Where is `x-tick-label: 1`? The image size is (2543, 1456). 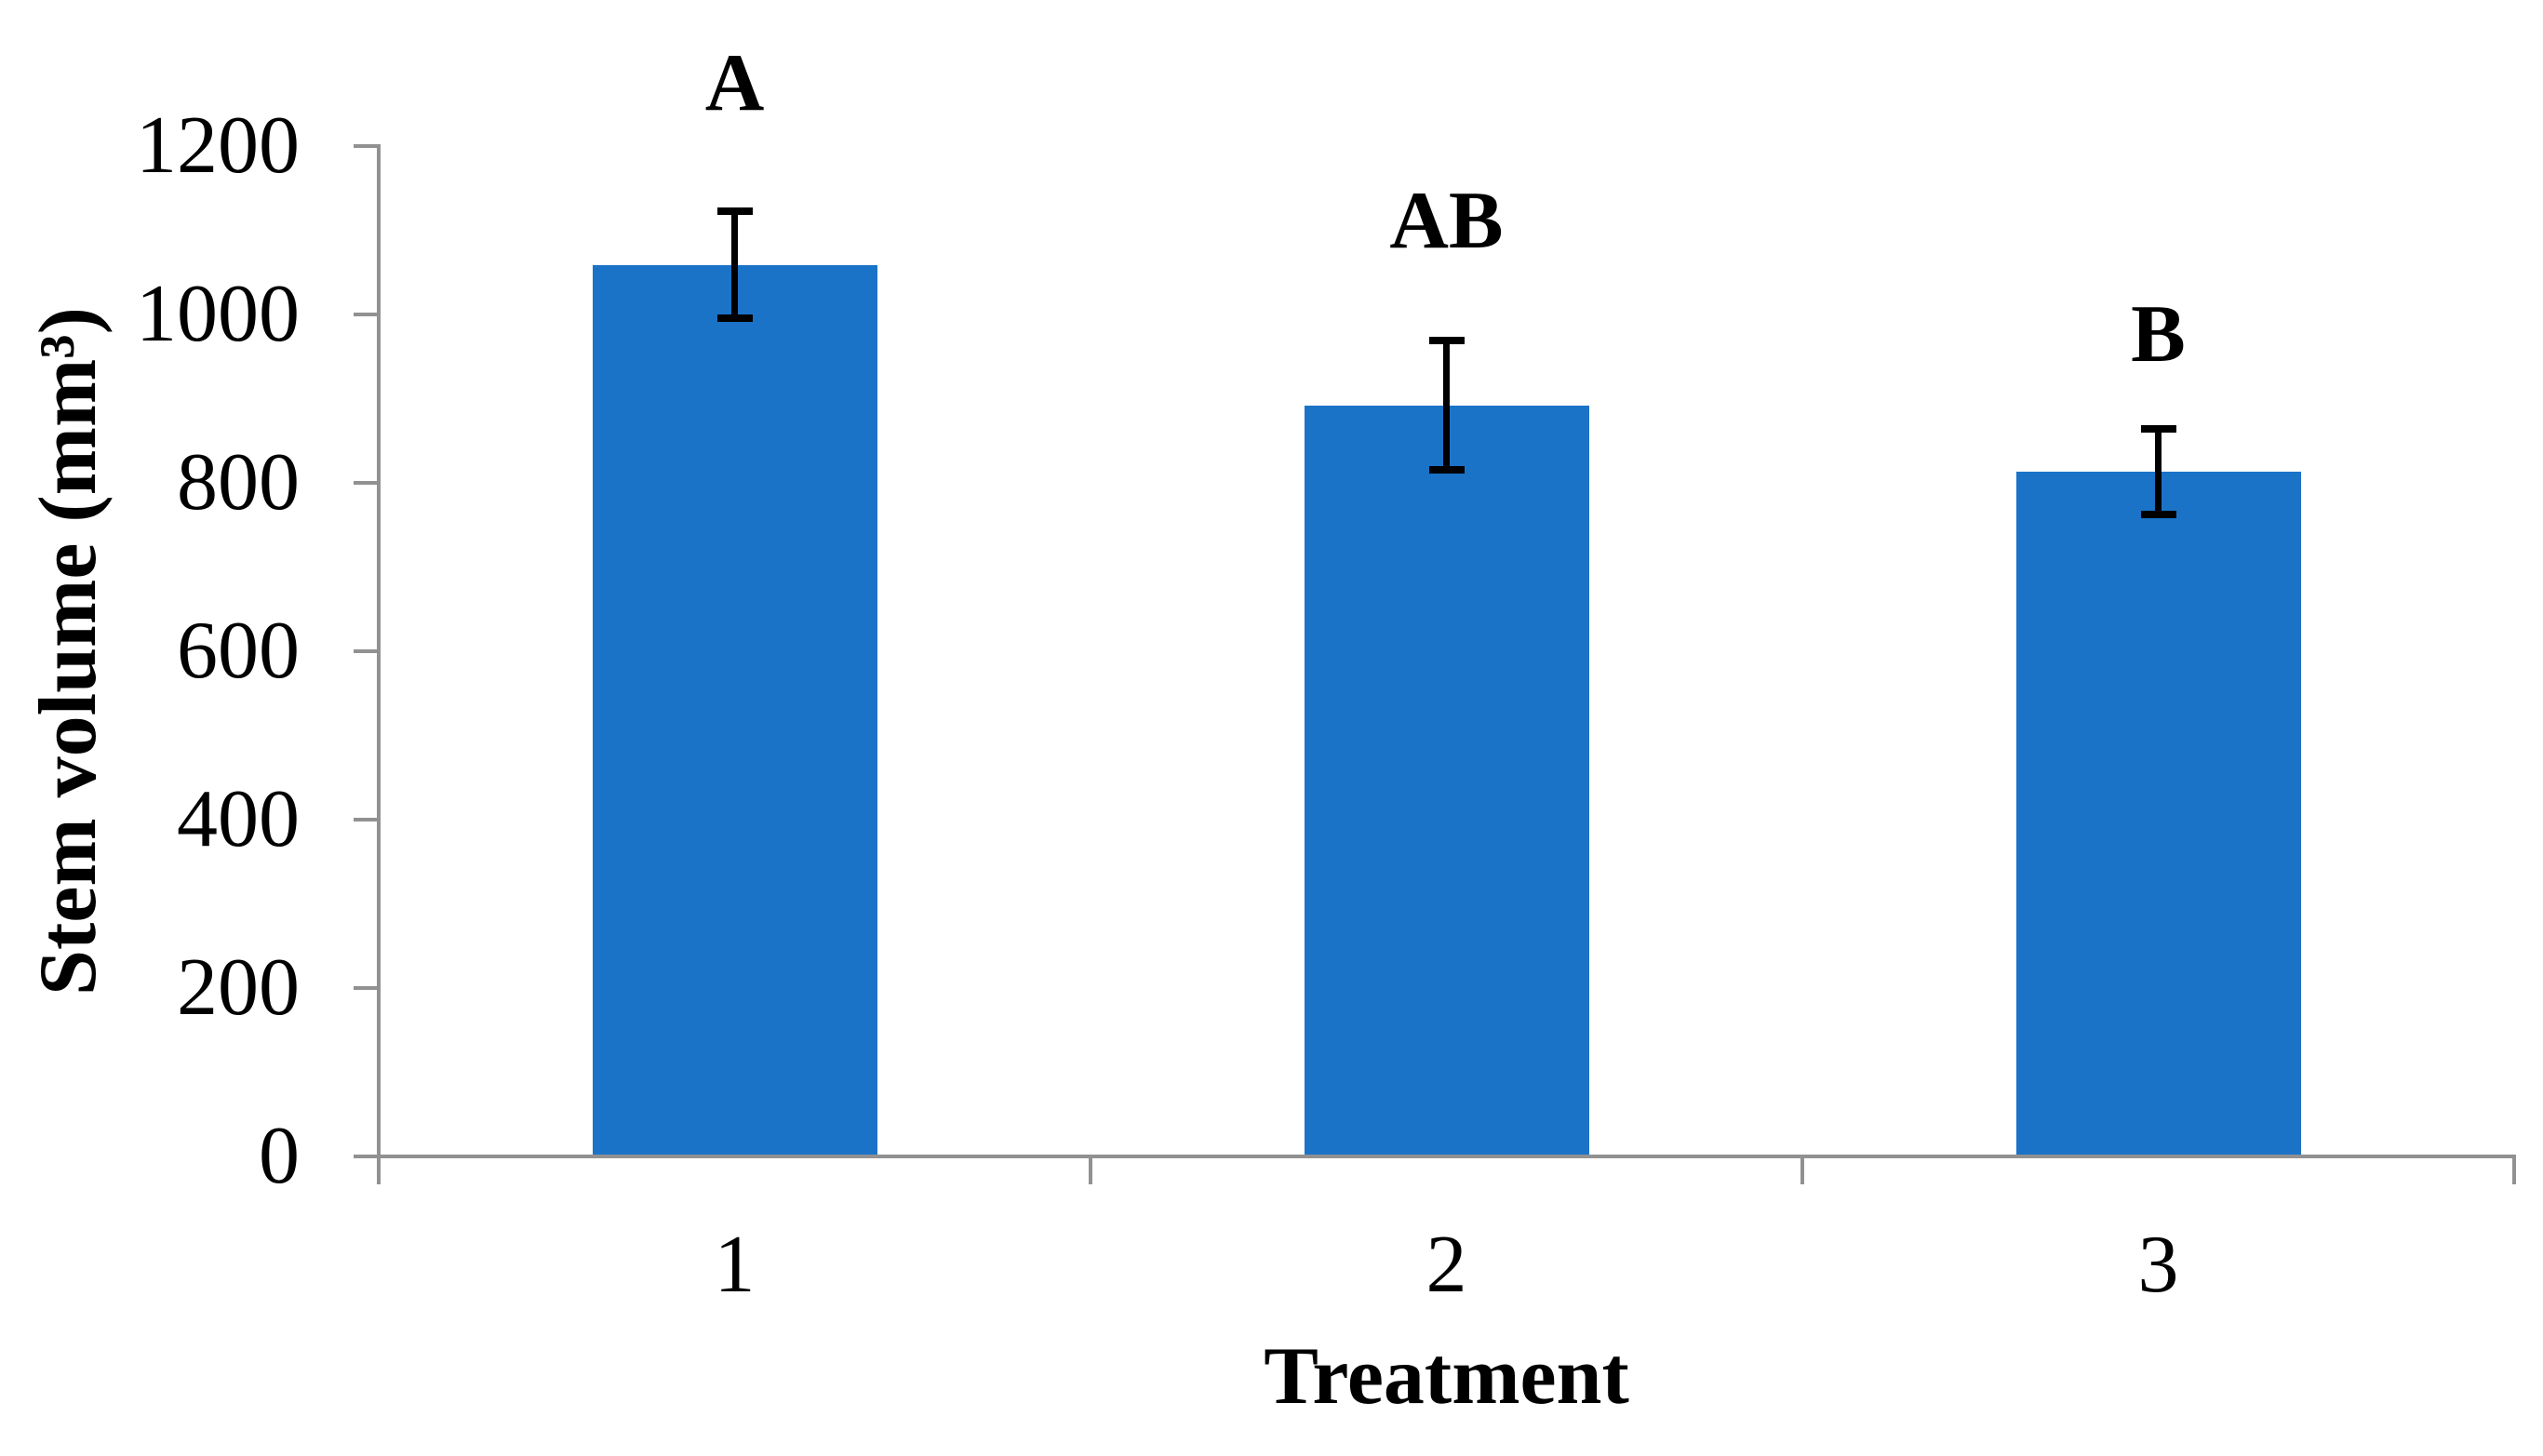 x-tick-label: 1 is located at coordinates (735, 1265).